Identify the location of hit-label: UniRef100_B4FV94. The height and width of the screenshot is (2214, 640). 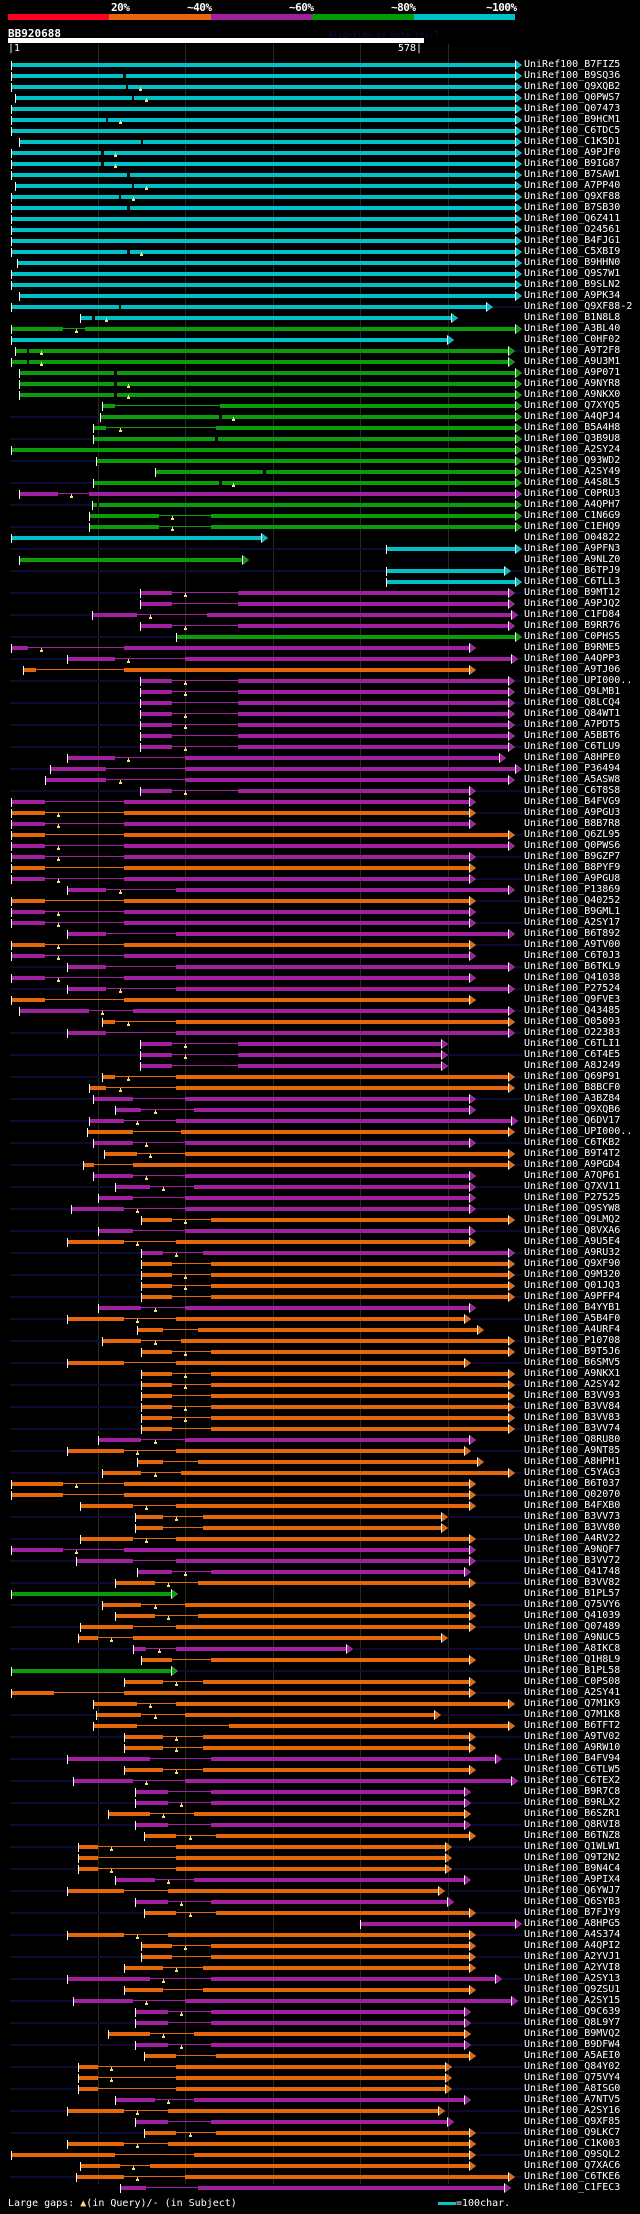
(572, 1758).